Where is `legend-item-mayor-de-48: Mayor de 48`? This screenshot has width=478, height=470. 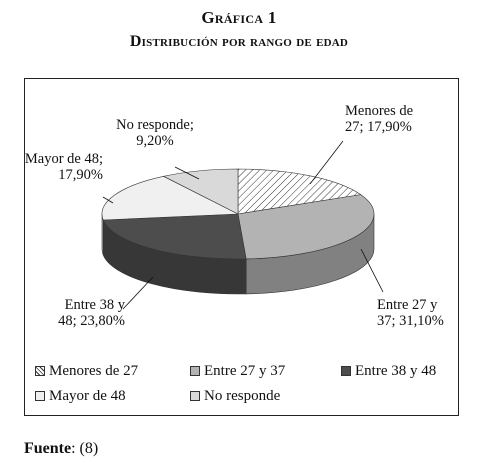
legend-item-mayor-de-48: Mayor de 48 is located at coordinates (80, 396).